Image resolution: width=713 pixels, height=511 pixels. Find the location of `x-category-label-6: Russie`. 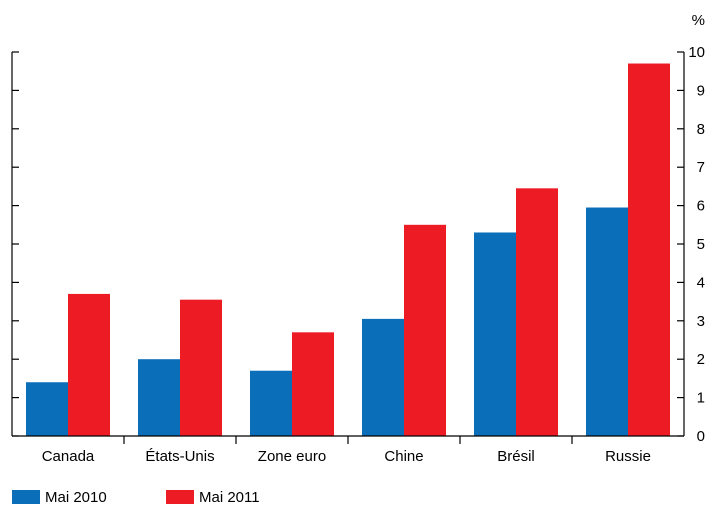

x-category-label-6: Russie is located at coordinates (628, 456).